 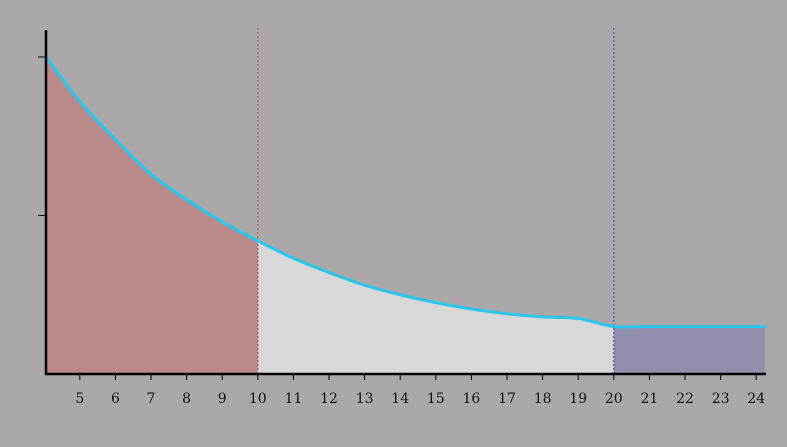 I want to click on x-tick-label-19: 19, so click(x=578, y=399).